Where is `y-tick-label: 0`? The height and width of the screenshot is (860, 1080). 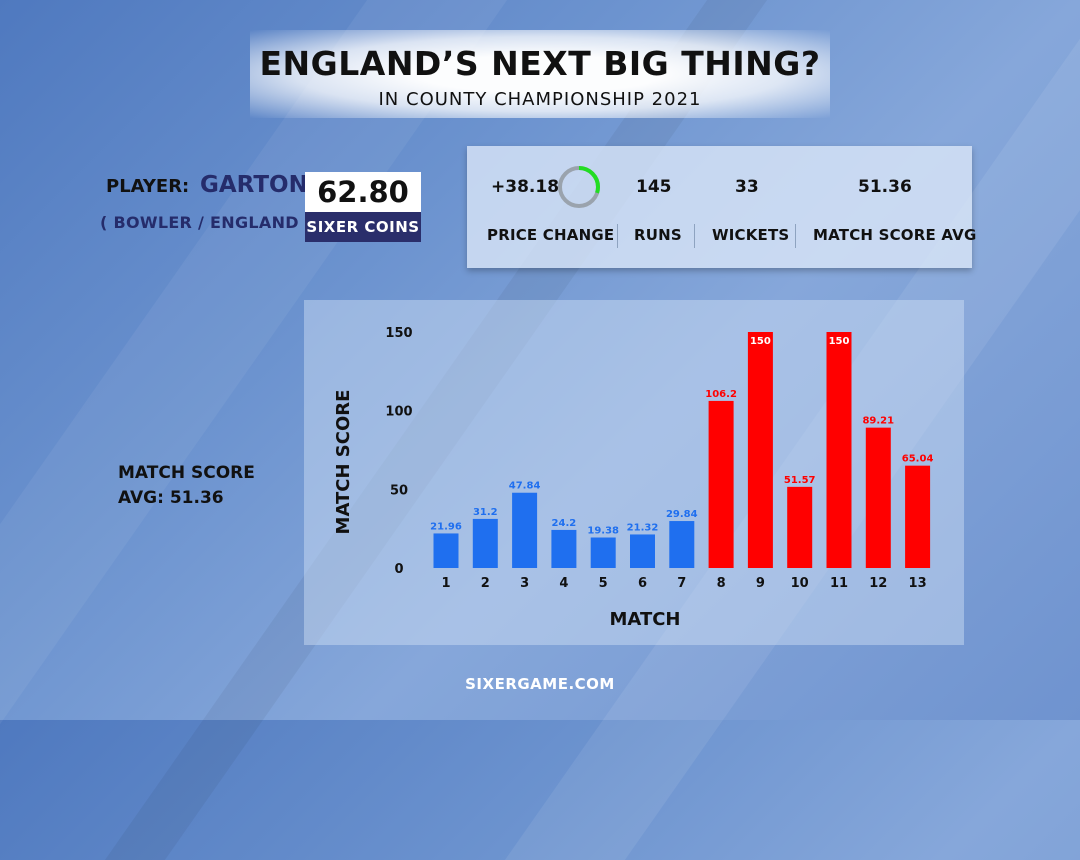
y-tick-label: 0 is located at coordinates (398, 569).